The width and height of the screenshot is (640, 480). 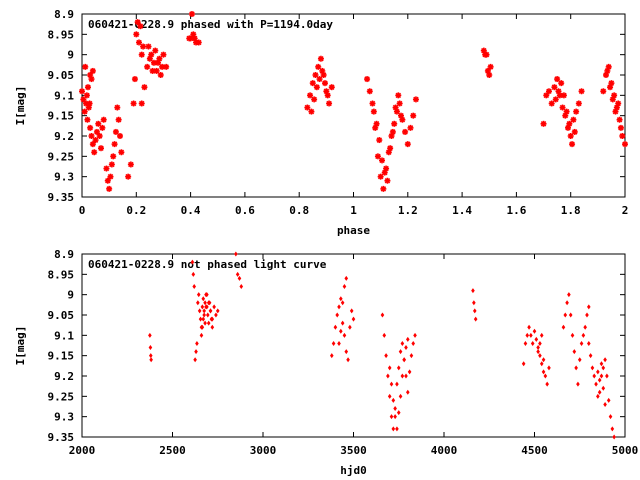 I want to click on y-tick-label: 9.05, so click(x=61, y=75).